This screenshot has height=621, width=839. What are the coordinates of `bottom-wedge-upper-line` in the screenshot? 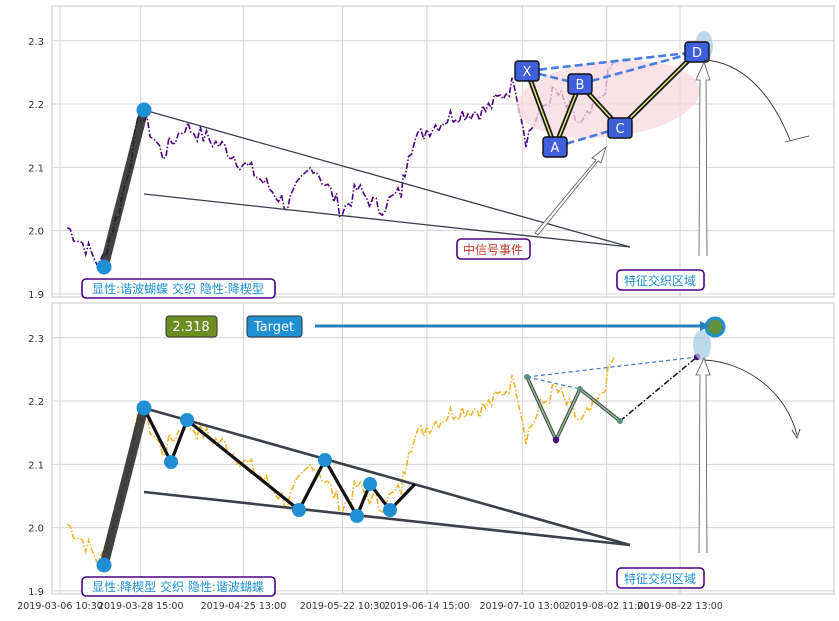 It's located at (387, 476).